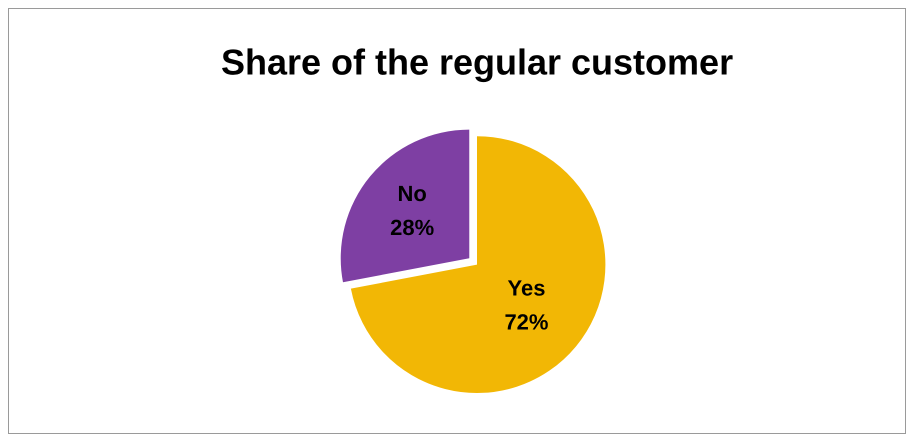  What do you see at coordinates (477, 62) in the screenshot?
I see `chart-title: Share of the regular customer` at bounding box center [477, 62].